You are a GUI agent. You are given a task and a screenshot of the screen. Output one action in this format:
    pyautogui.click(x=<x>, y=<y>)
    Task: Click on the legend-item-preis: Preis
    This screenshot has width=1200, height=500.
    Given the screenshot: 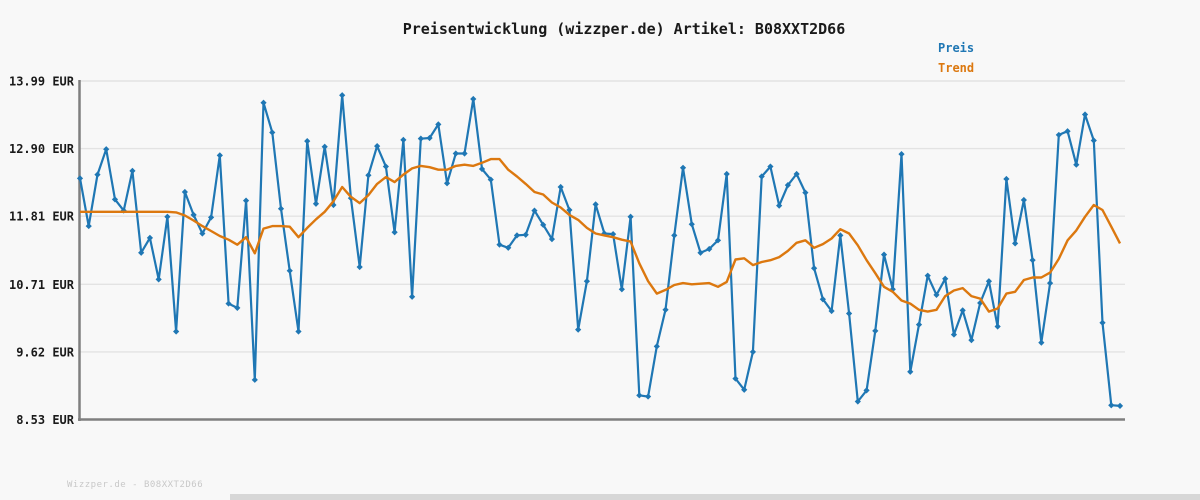 What is the action you would take?
    pyautogui.click(x=956, y=48)
    